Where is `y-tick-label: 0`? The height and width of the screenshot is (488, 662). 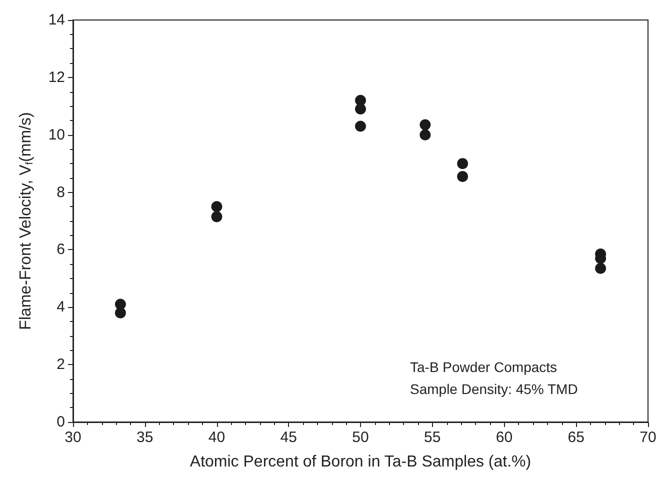 y-tick-label: 0 is located at coordinates (60, 422).